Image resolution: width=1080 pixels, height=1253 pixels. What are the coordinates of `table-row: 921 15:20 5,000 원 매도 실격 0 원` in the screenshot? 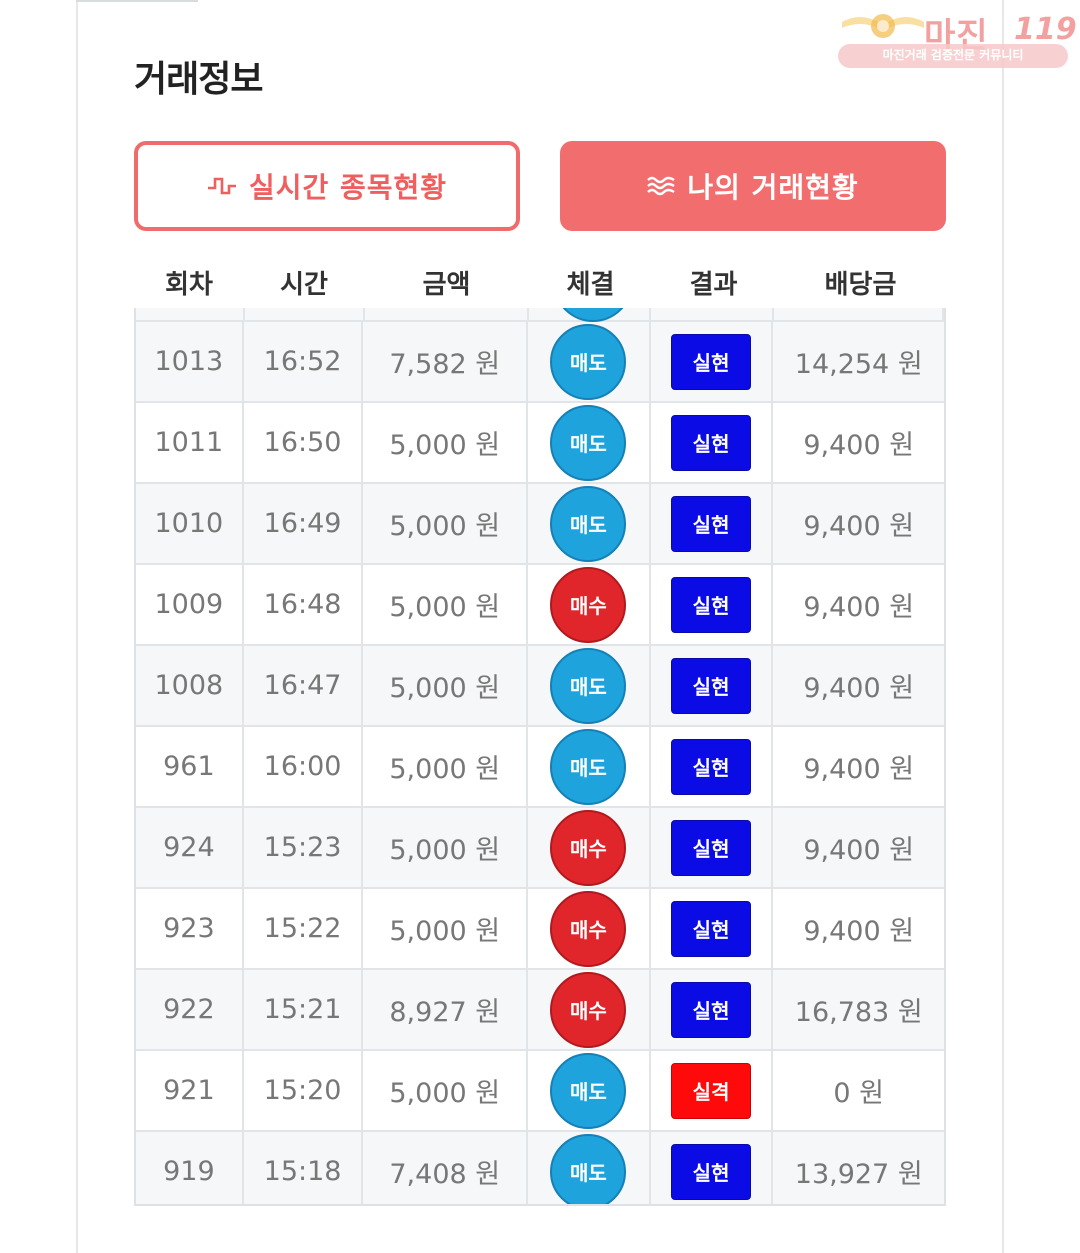 It's located at (540, 1089).